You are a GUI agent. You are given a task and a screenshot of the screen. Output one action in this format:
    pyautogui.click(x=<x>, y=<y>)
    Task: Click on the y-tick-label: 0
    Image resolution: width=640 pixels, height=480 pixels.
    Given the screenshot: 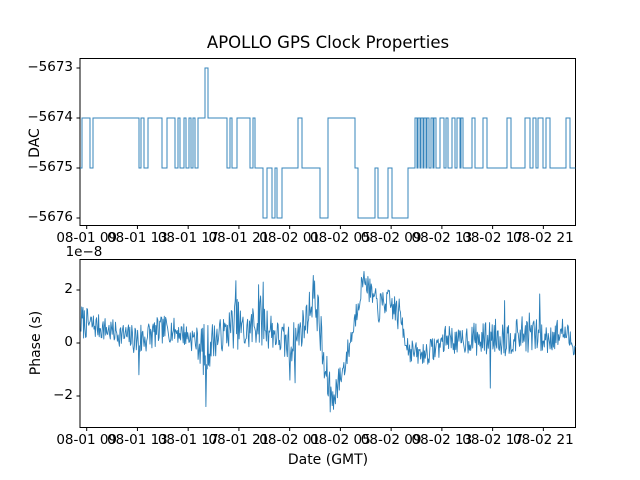 What is the action you would take?
    pyautogui.click(x=68, y=342)
    